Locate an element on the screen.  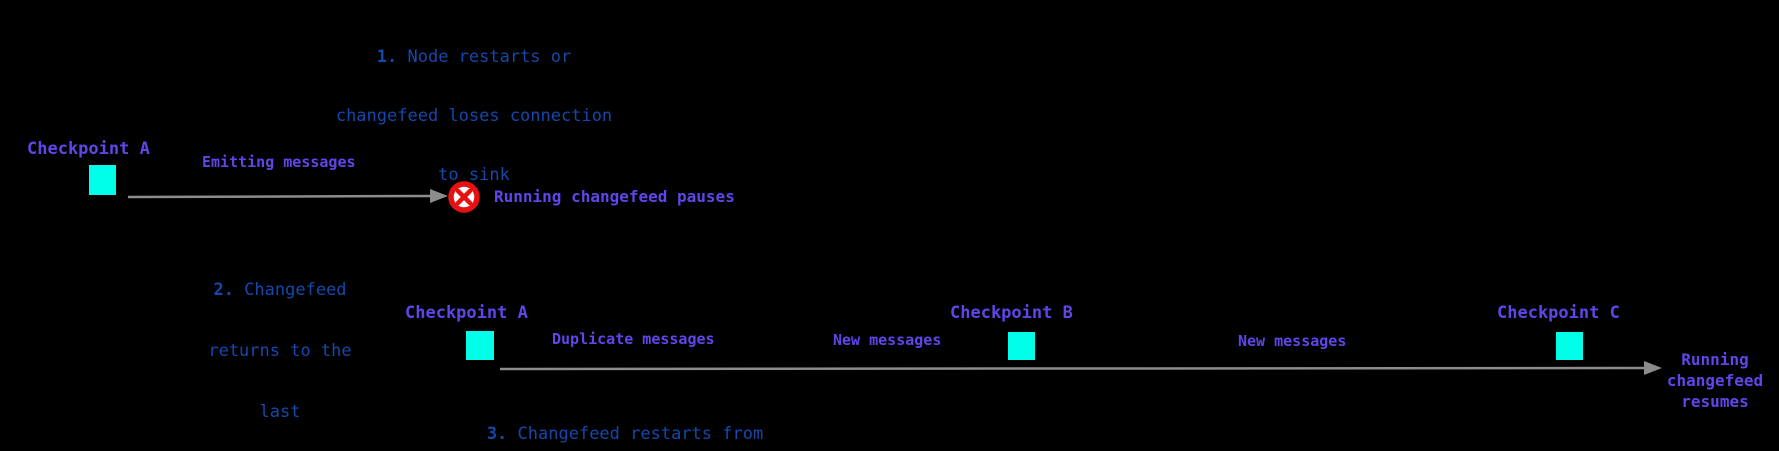
step-2-line-3: last is located at coordinates (280, 412).